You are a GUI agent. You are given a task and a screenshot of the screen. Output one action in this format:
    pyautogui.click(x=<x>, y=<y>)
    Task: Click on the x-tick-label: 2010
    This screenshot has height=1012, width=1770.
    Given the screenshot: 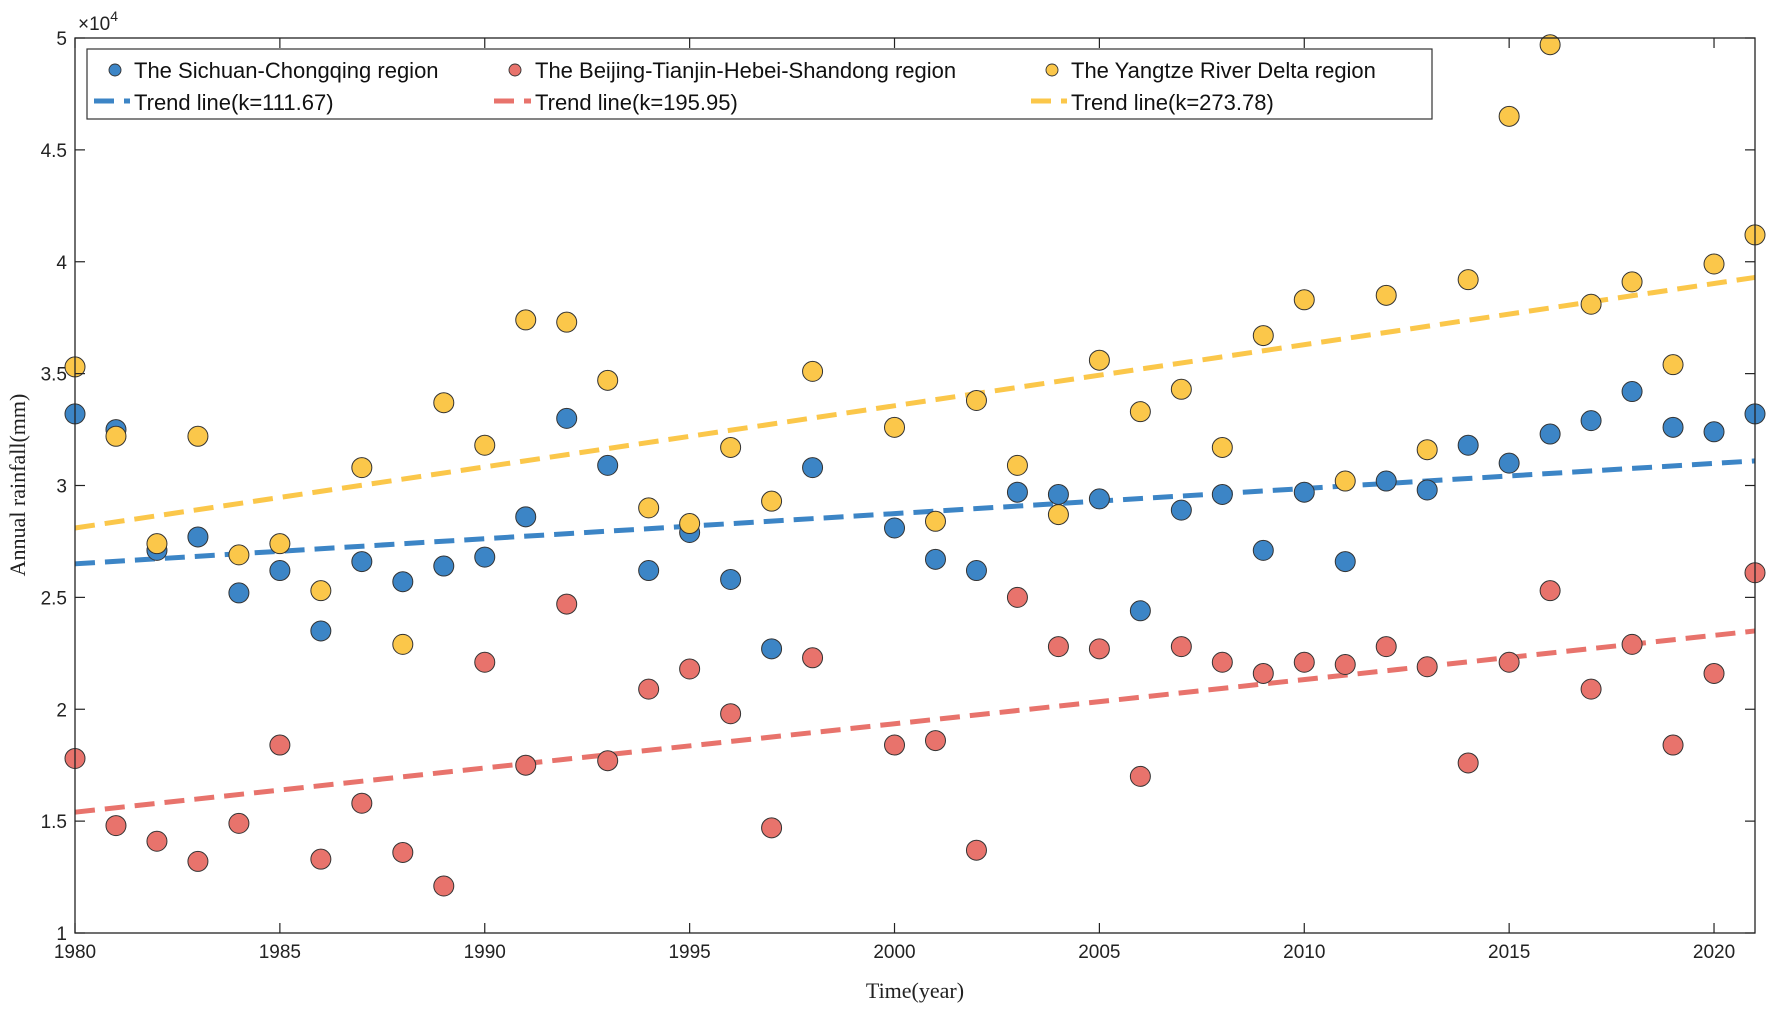 What is the action you would take?
    pyautogui.click(x=1304, y=952)
    